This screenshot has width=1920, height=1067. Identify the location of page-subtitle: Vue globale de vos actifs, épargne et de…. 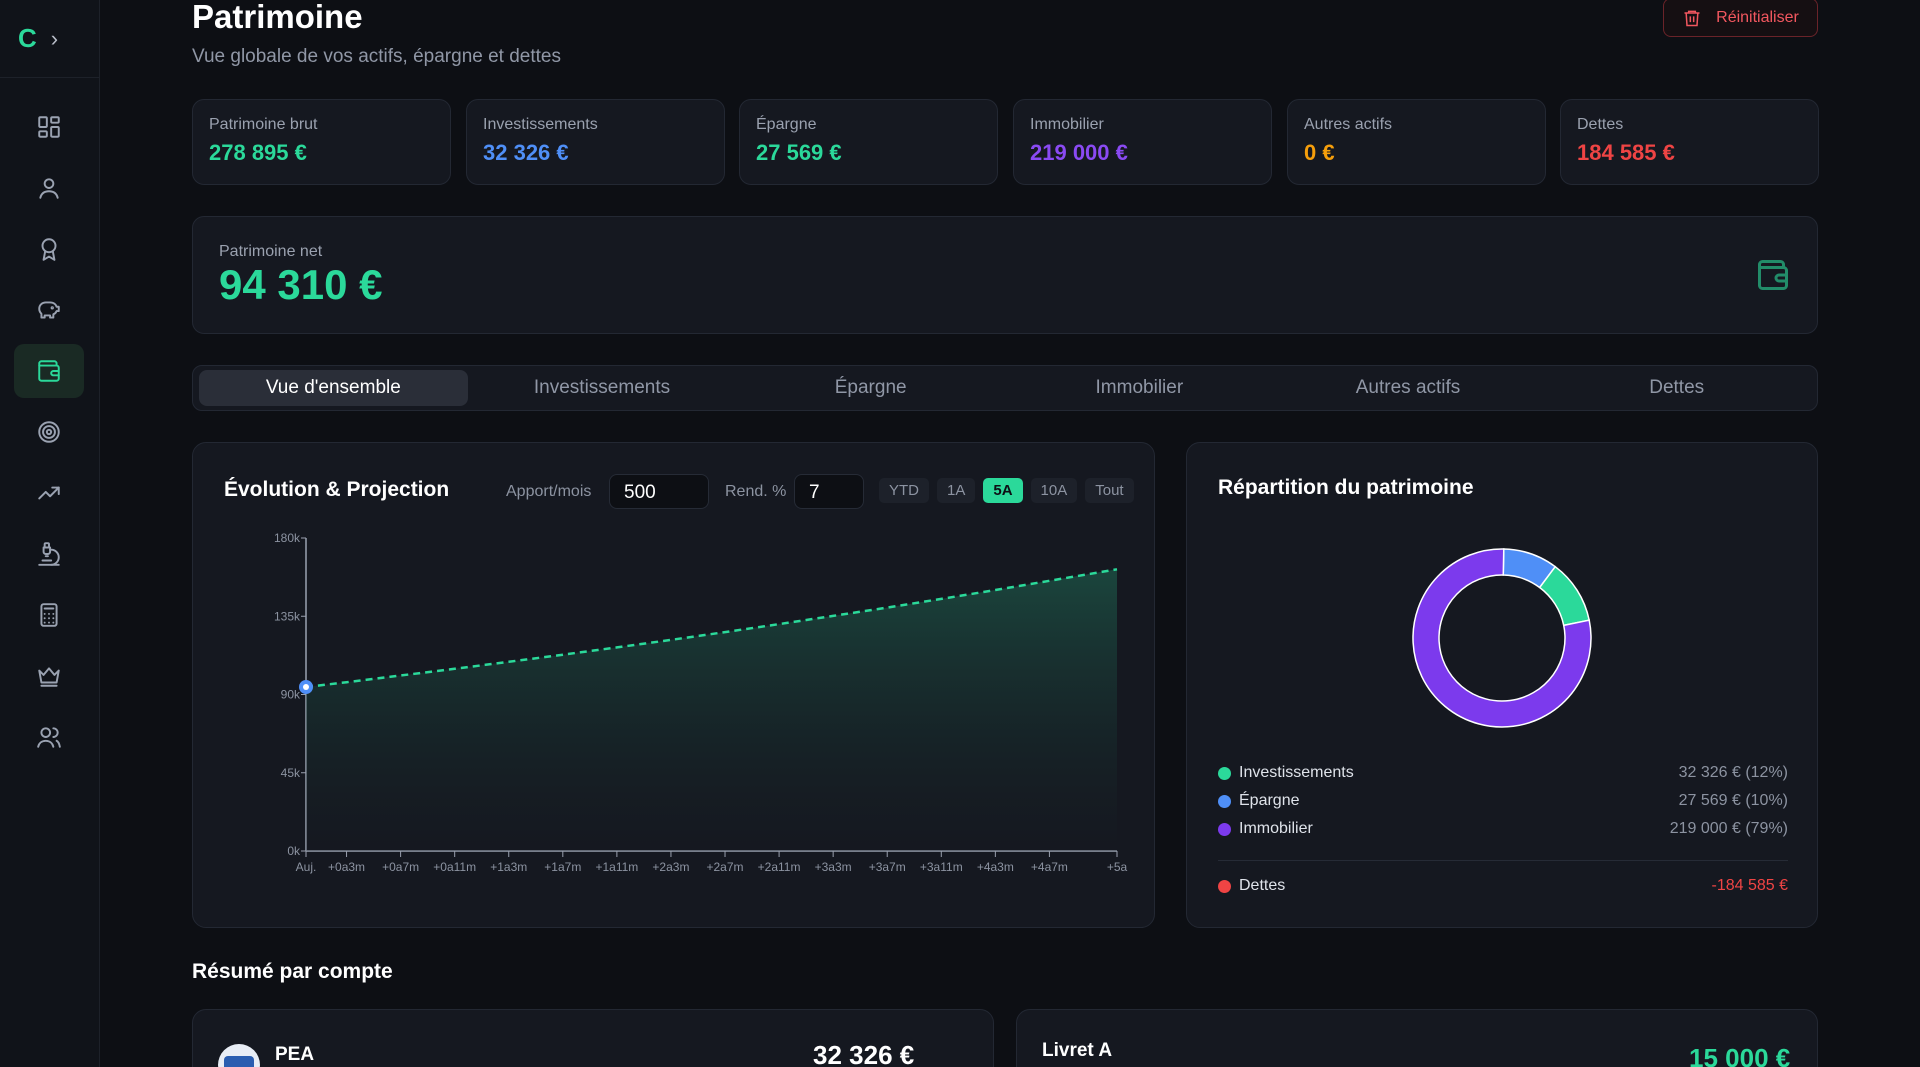
(376, 56).